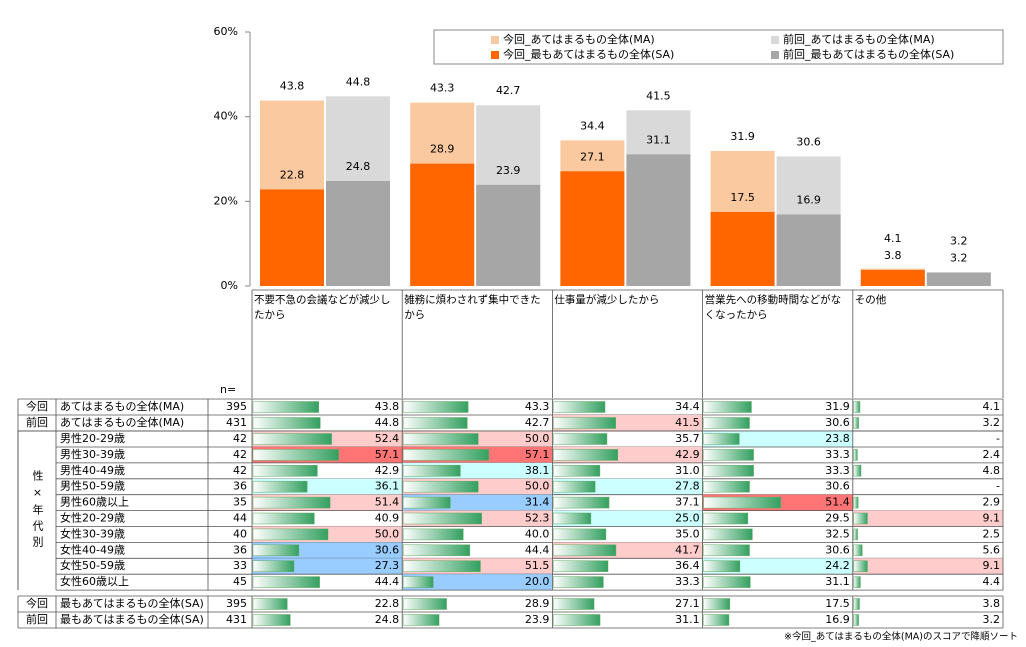 Image resolution: width=1026 pixels, height=647 pixels. What do you see at coordinates (132, 603) in the screenshot?
I see `row-label: 最もあてはまるもの全体(SA)` at bounding box center [132, 603].